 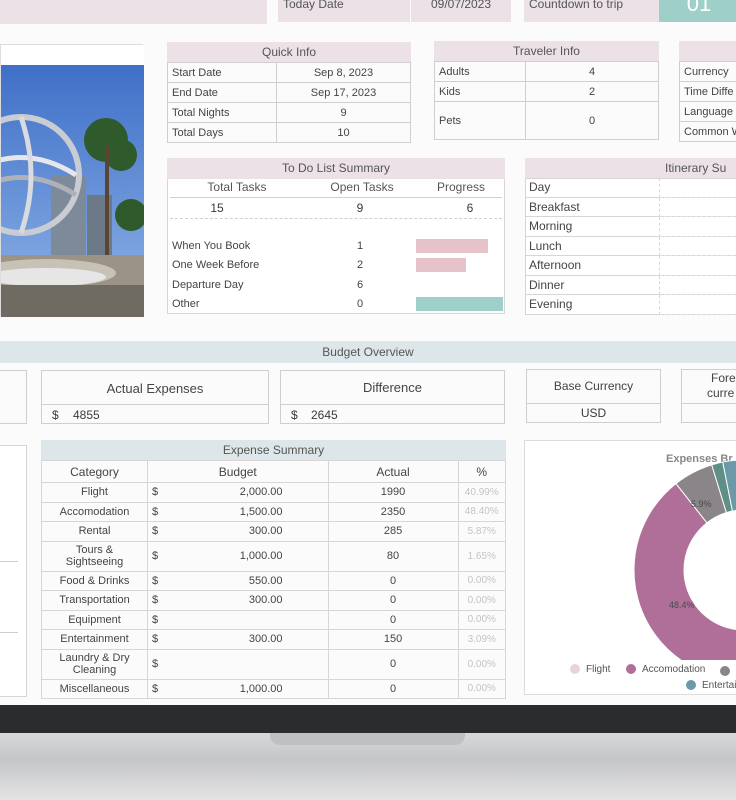 What do you see at coordinates (368, 352) in the screenshot?
I see `budget-overview-title: Budget Overview` at bounding box center [368, 352].